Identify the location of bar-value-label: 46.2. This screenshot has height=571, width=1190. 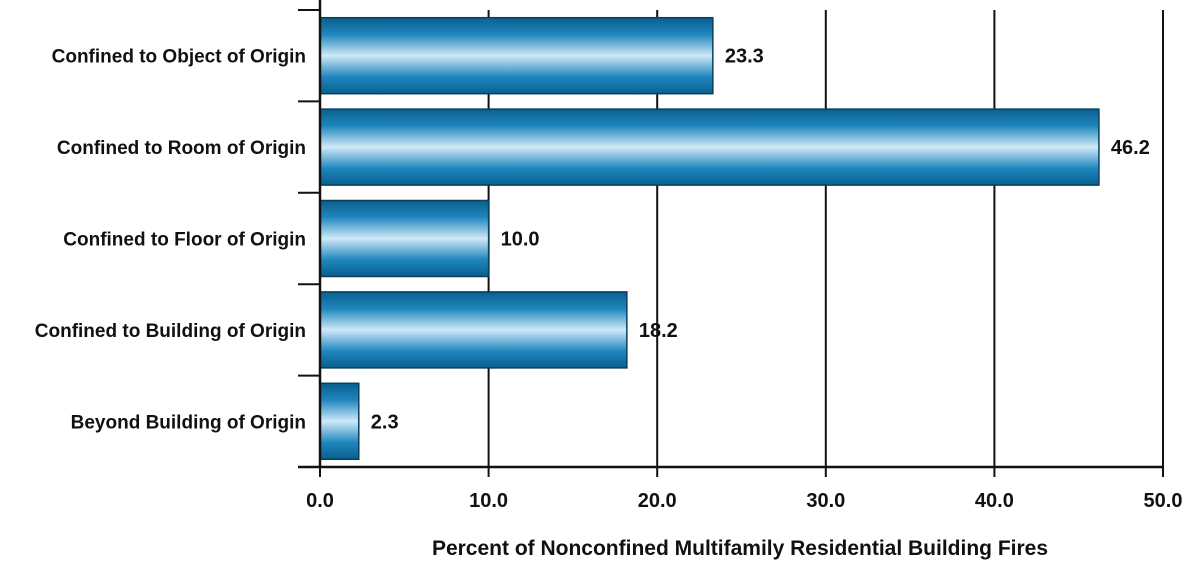
(1130, 148).